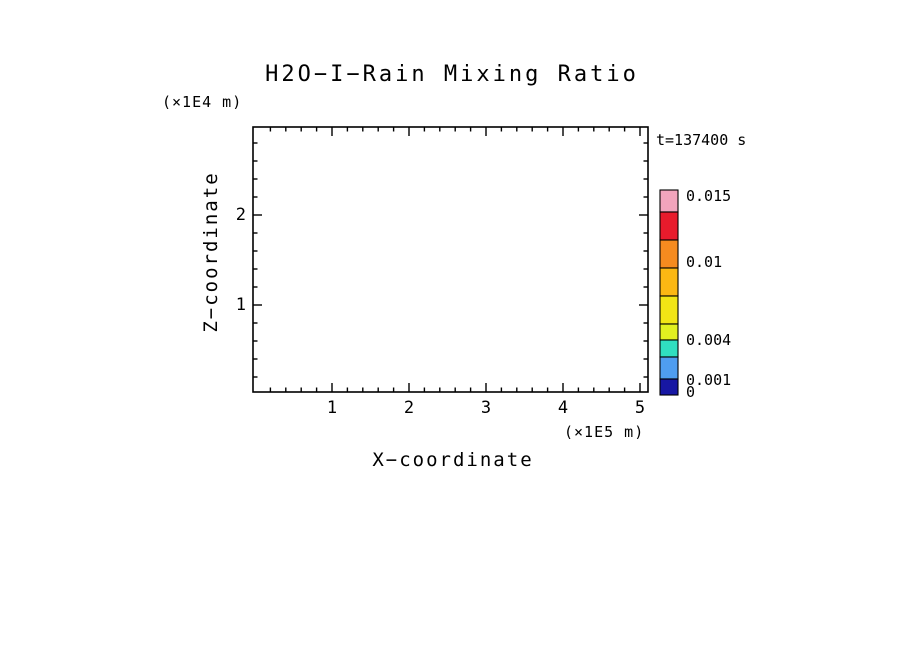  I want to click on colorbar-segment-red, so click(669, 226).